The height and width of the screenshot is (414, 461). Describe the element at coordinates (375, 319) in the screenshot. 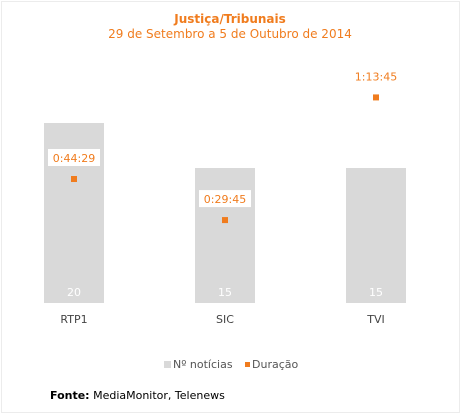

I see `x-tick-label: TVI` at that location.